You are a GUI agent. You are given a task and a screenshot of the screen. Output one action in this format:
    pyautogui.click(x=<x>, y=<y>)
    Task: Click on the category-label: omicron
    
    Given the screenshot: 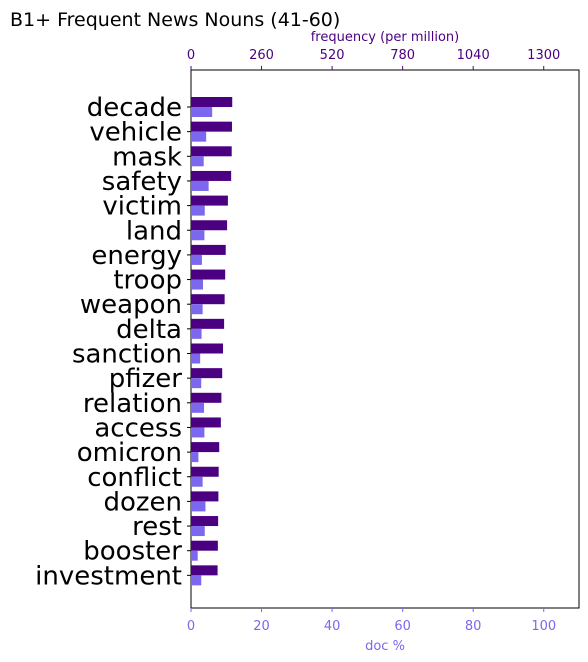 What is the action you would take?
    pyautogui.click(x=129, y=453)
    